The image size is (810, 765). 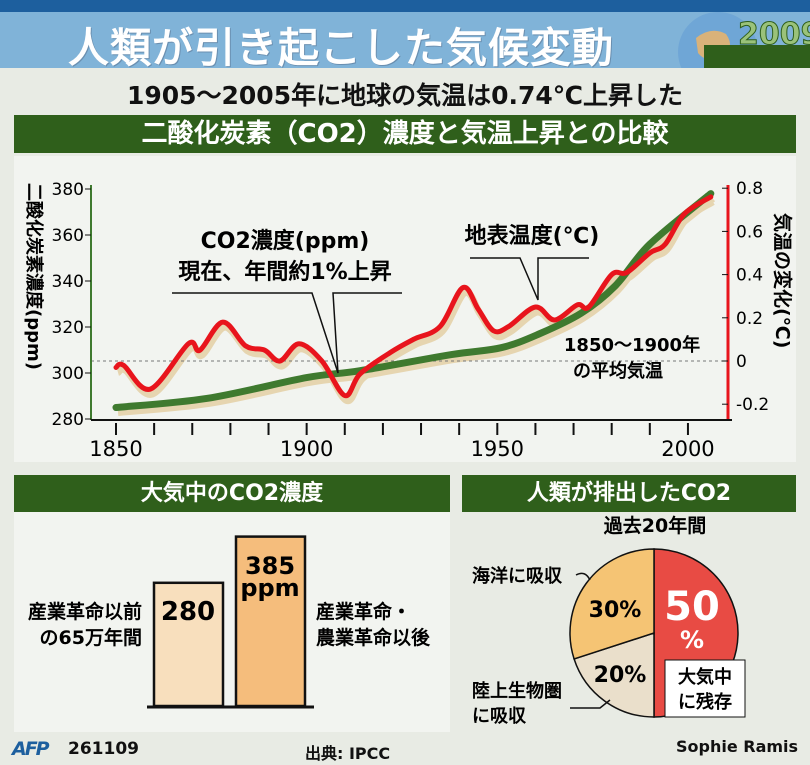 I want to click on bar-label-post: 385, so click(x=270, y=566).